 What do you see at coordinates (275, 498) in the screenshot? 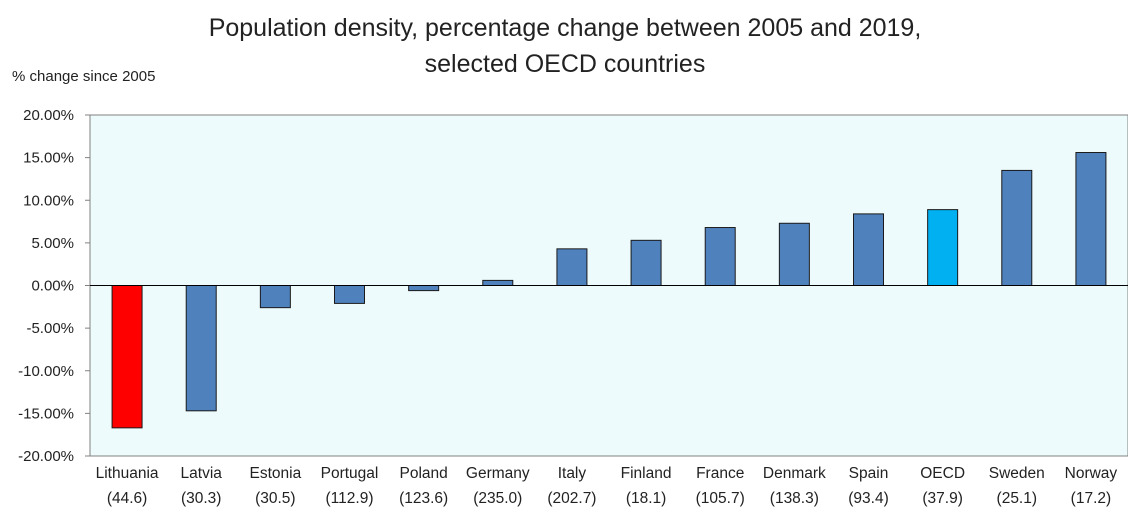
I see `x-category-sublabel: (30.5)` at bounding box center [275, 498].